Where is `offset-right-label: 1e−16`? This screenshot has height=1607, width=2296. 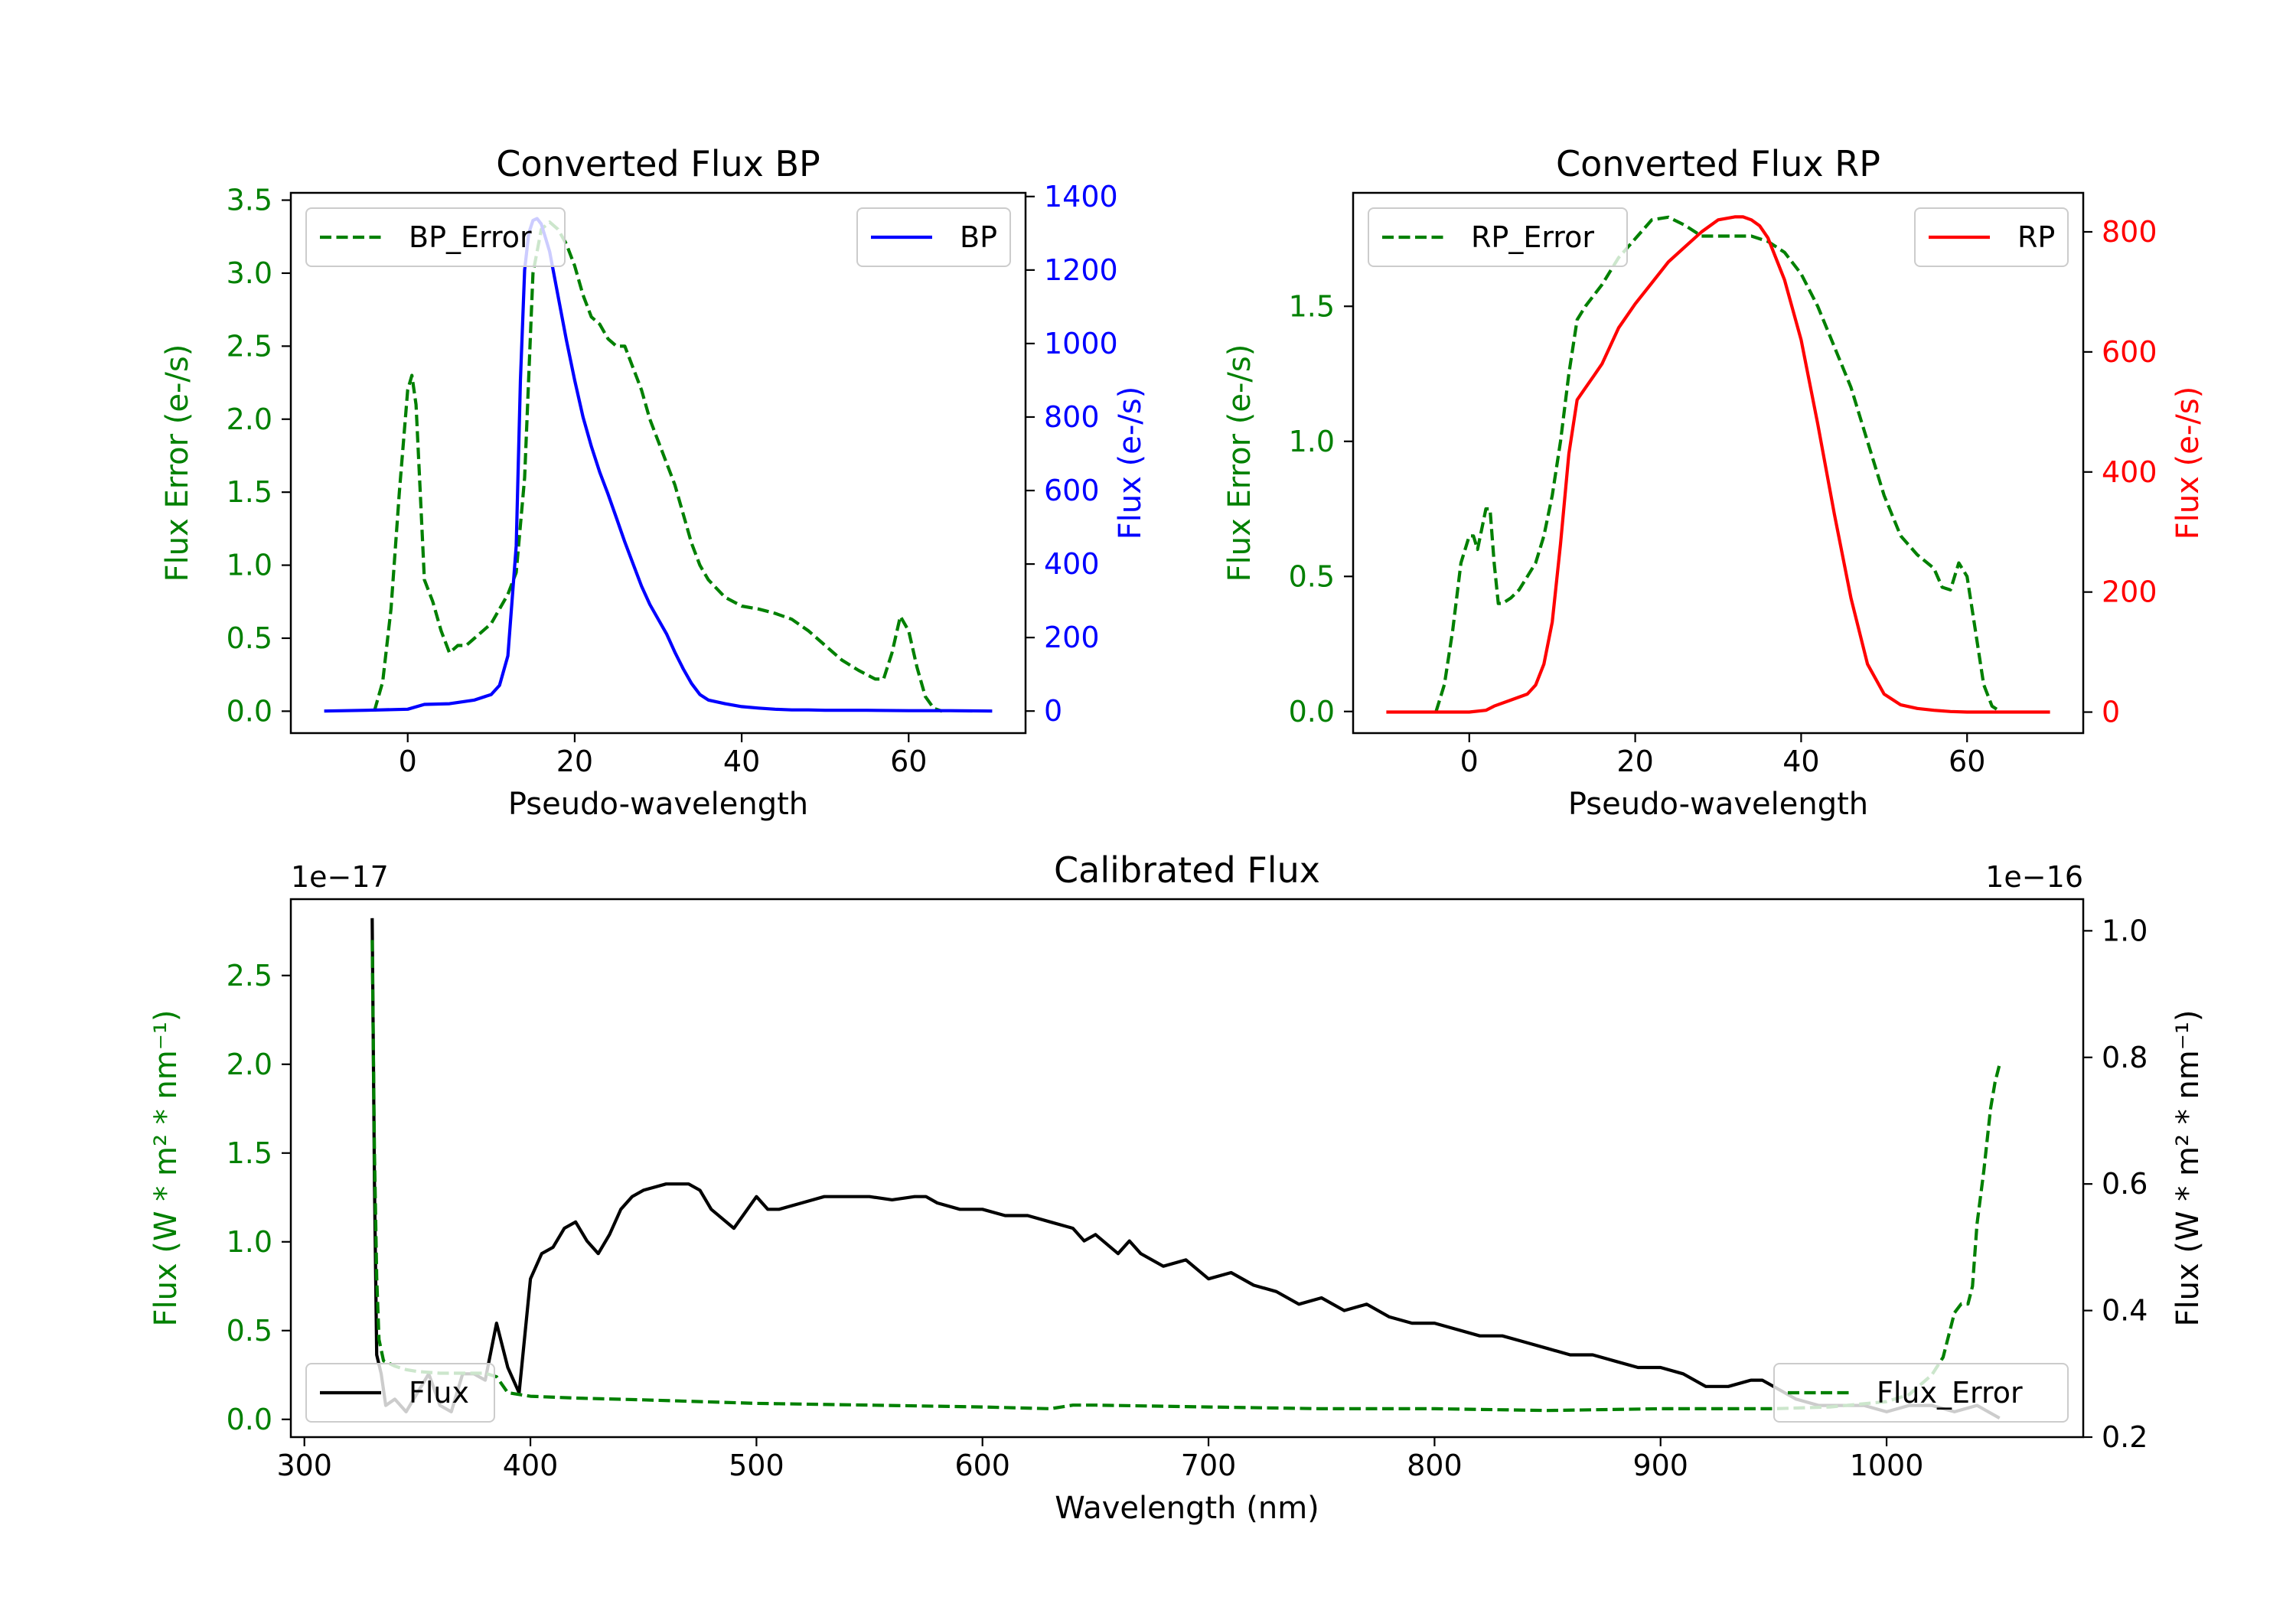 offset-right-label: 1e−16 is located at coordinates (2034, 877).